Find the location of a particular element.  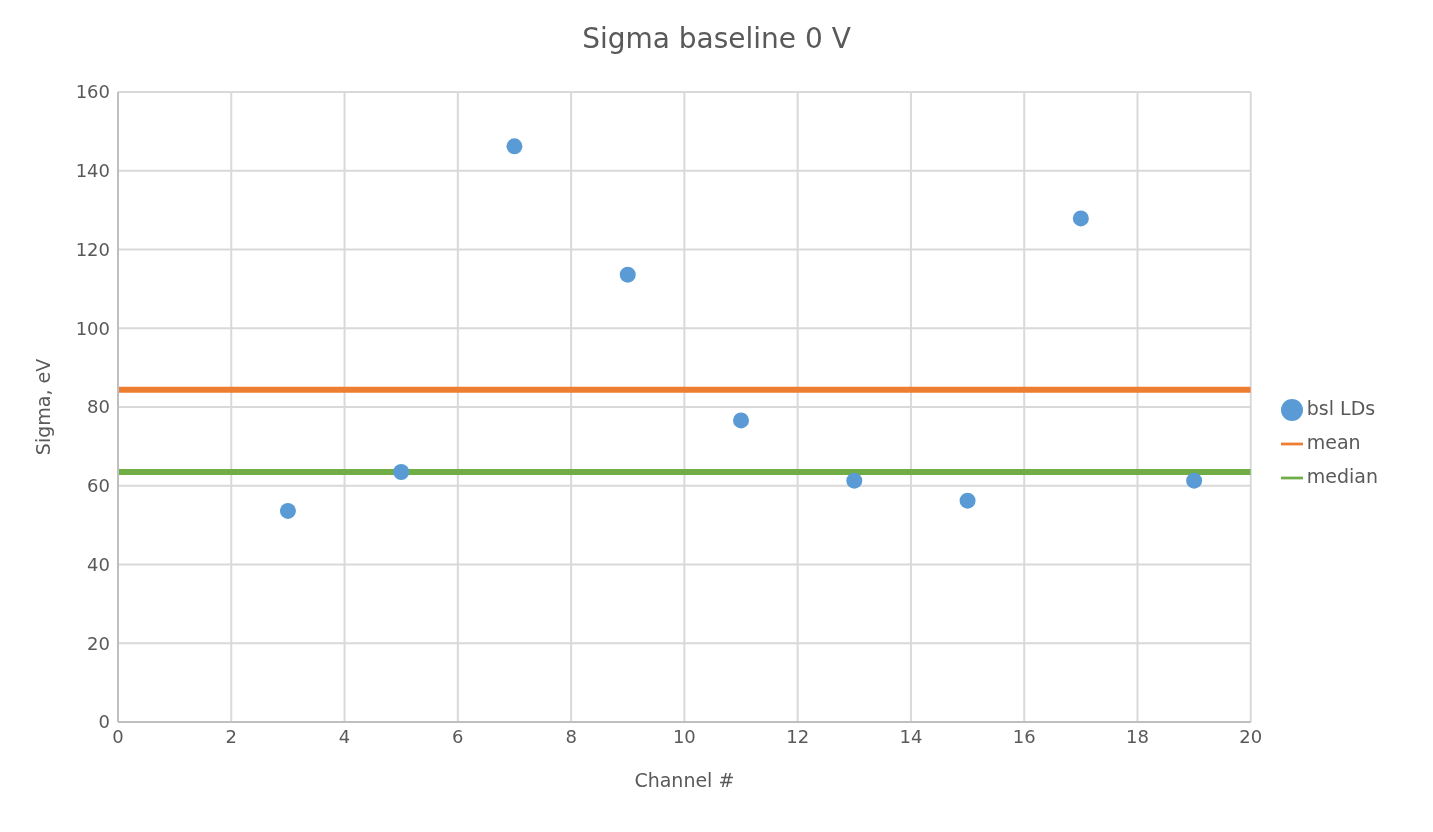

legend-label: bsl LDs is located at coordinates (1341, 408).